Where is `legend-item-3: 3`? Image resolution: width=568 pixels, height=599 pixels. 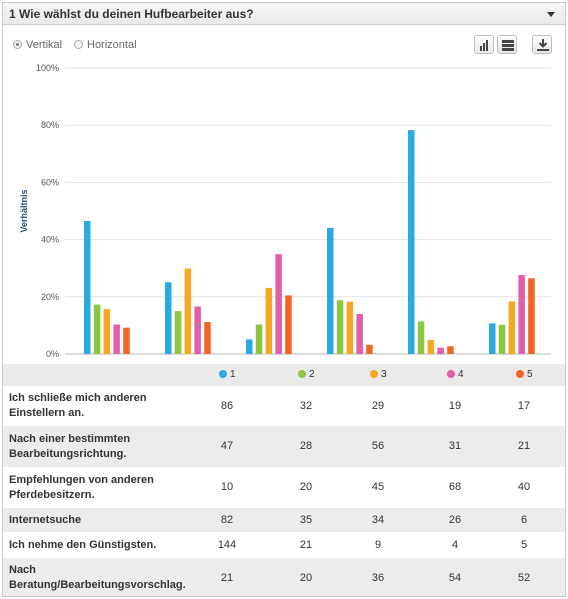
legend-item-3: 3 is located at coordinates (378, 374).